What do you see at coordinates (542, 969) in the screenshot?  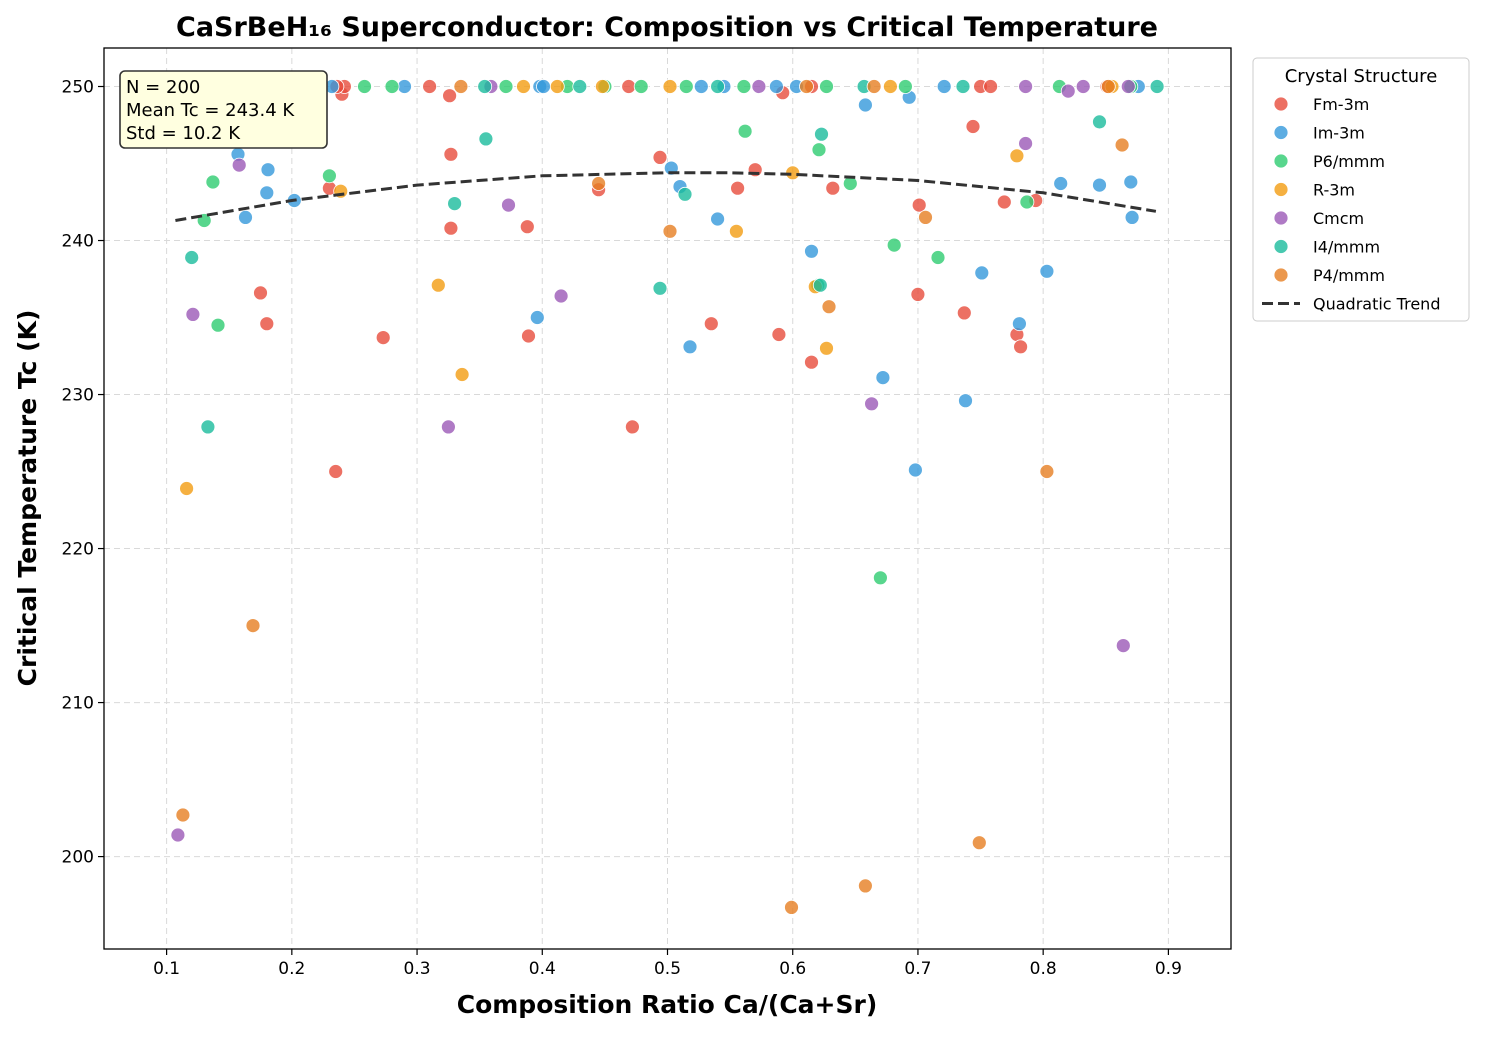 I see `x-tick-label: 0.4` at bounding box center [542, 969].